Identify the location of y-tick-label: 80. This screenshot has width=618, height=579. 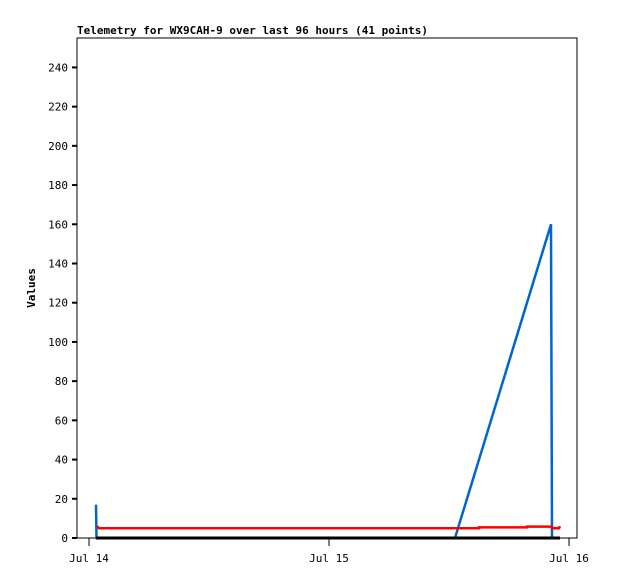
(61, 381).